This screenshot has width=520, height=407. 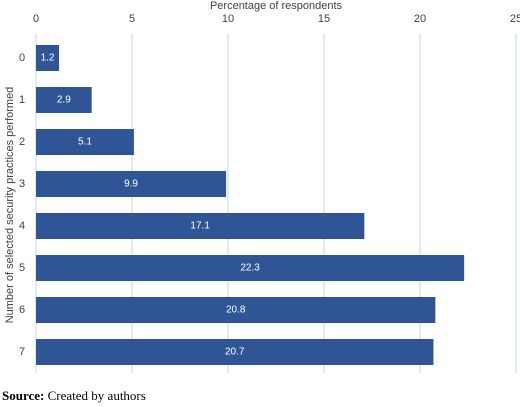 I want to click on data-label: 20.7, so click(x=235, y=352).